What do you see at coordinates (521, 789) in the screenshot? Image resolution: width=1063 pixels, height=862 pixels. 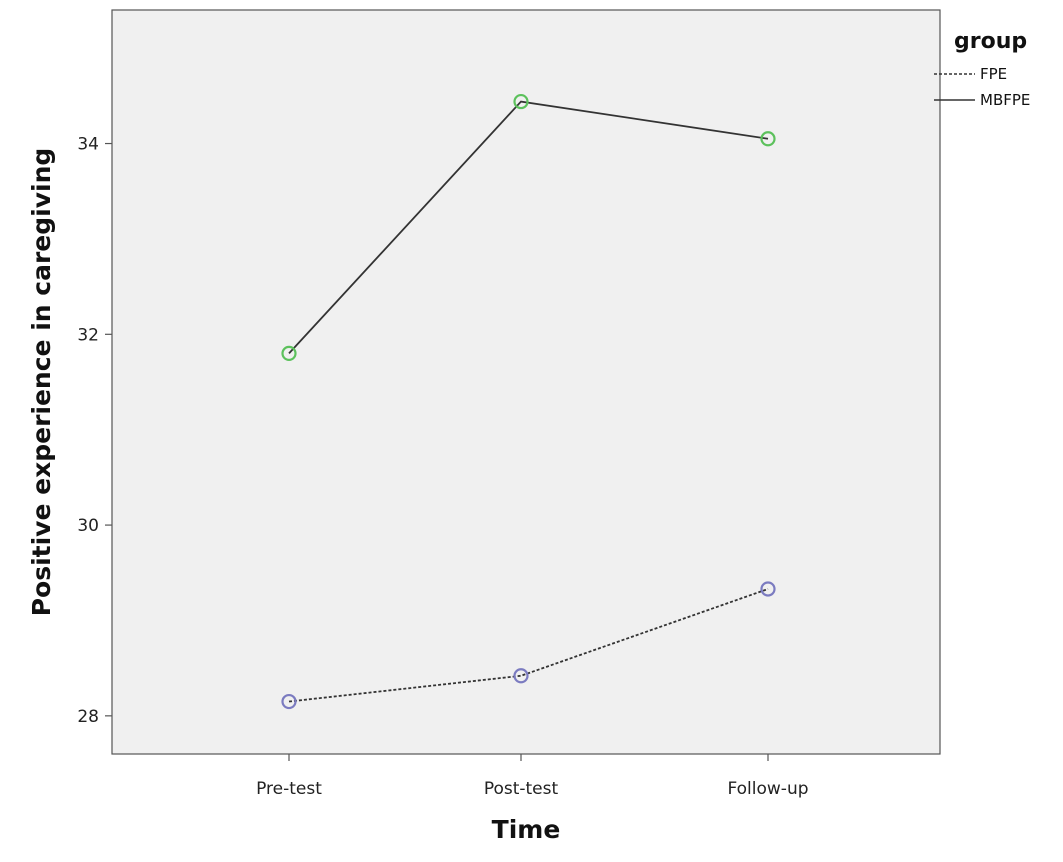 I see `x-tick-label: Post-test` at bounding box center [521, 789].